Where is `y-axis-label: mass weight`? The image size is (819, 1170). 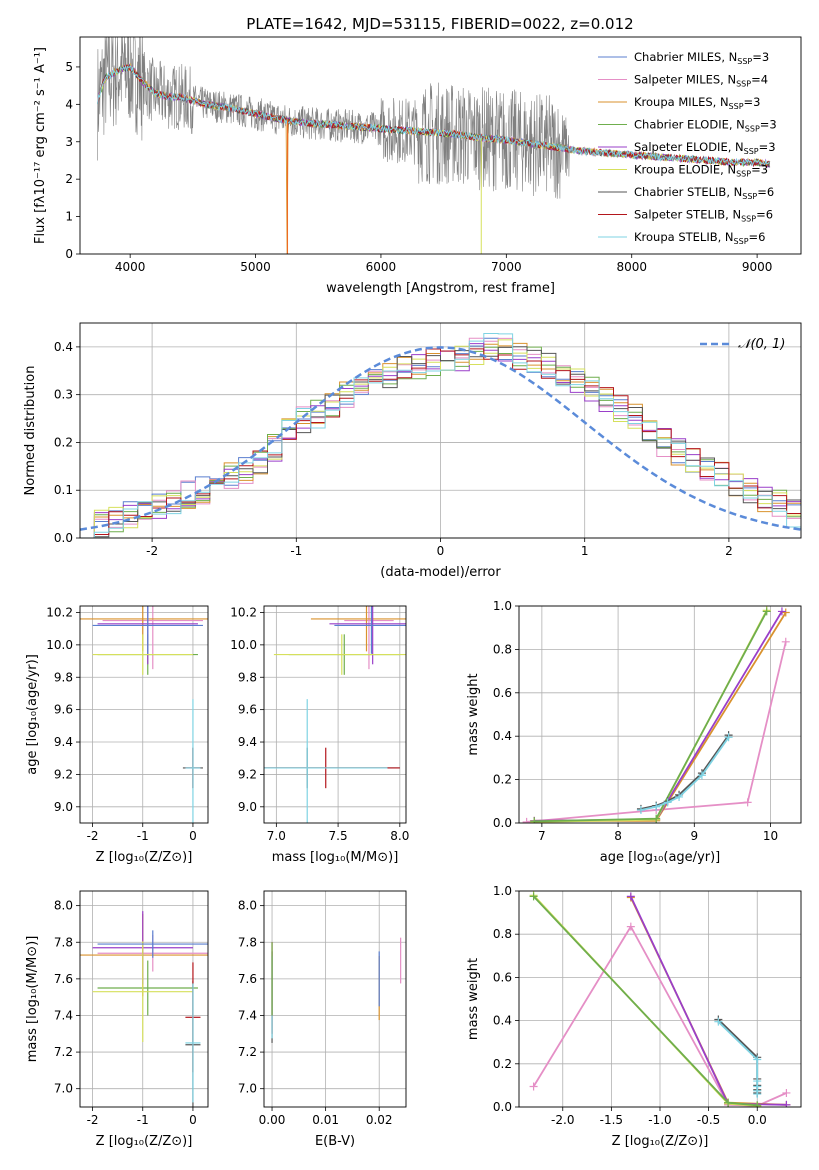
y-axis-label: mass weight is located at coordinates (473, 714).